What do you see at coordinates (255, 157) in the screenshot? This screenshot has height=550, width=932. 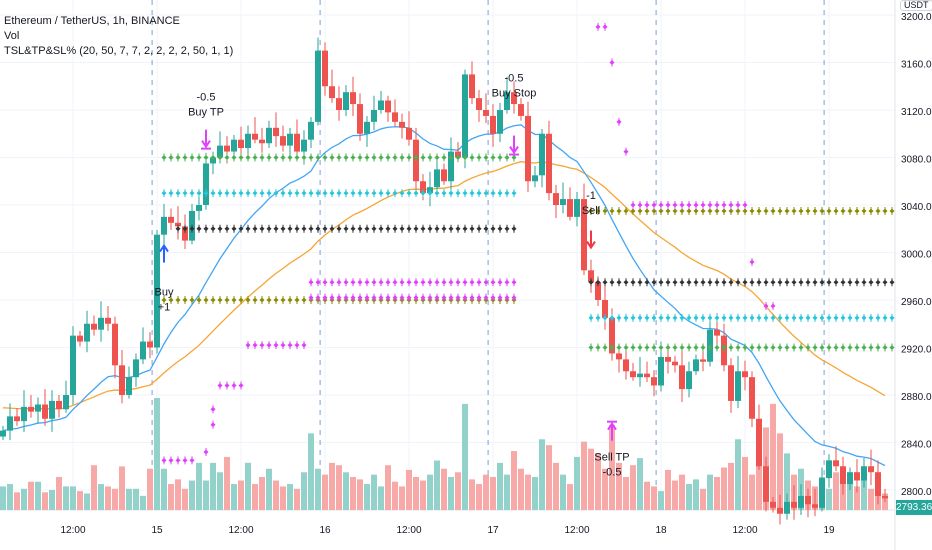 I see `buy-tp2-level` at bounding box center [255, 157].